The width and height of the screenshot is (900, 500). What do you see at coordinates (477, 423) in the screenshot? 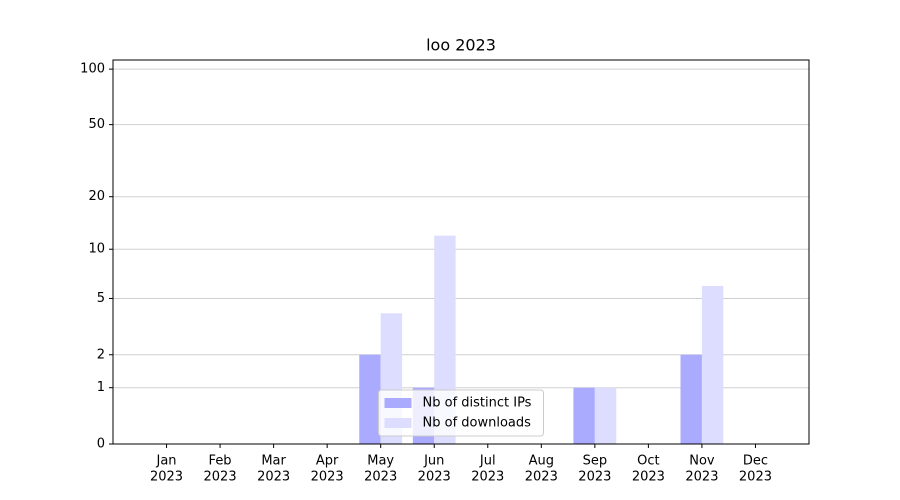
I see `legend-label: Nb of downloads` at bounding box center [477, 423].